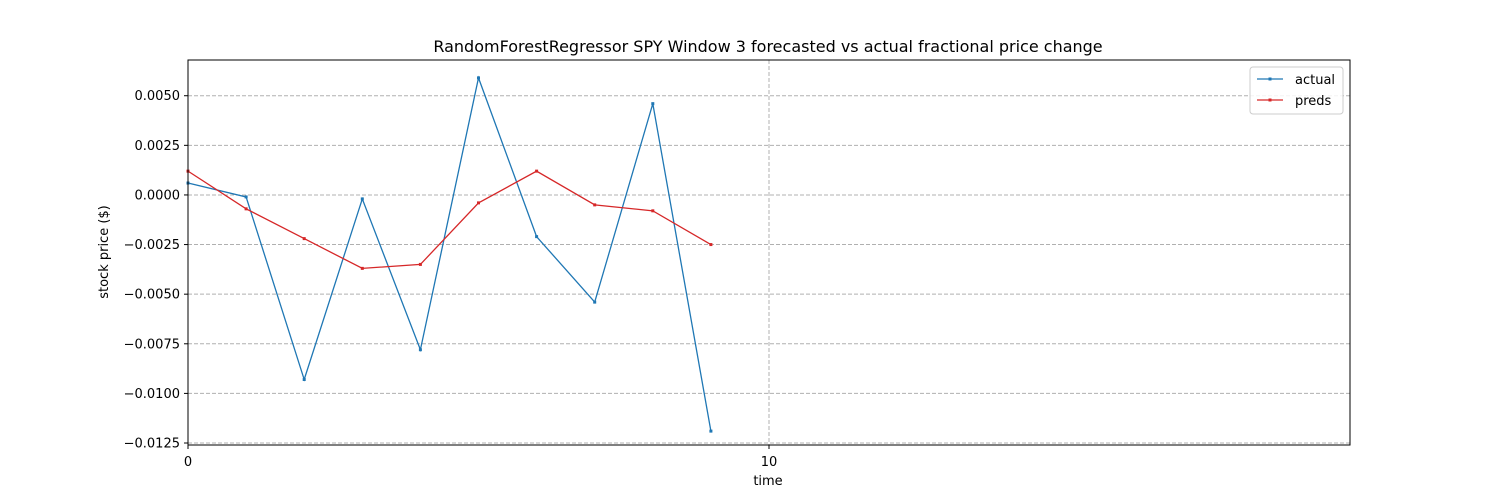 Image resolution: width=1500 pixels, height=500 pixels. What do you see at coordinates (1315, 80) in the screenshot?
I see `legend-label-actual: actual` at bounding box center [1315, 80].